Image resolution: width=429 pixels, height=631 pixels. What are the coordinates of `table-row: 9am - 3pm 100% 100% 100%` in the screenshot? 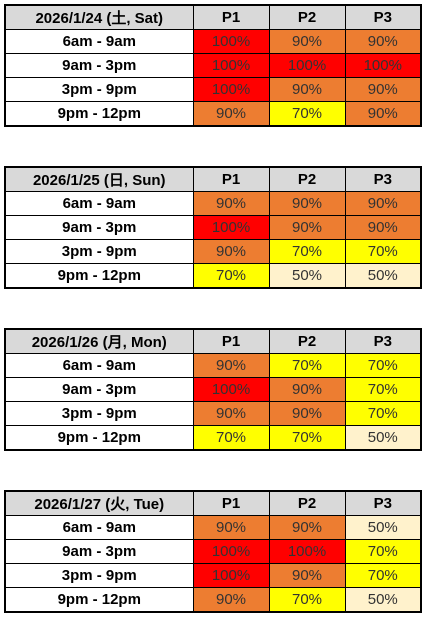 It's located at (213, 65).